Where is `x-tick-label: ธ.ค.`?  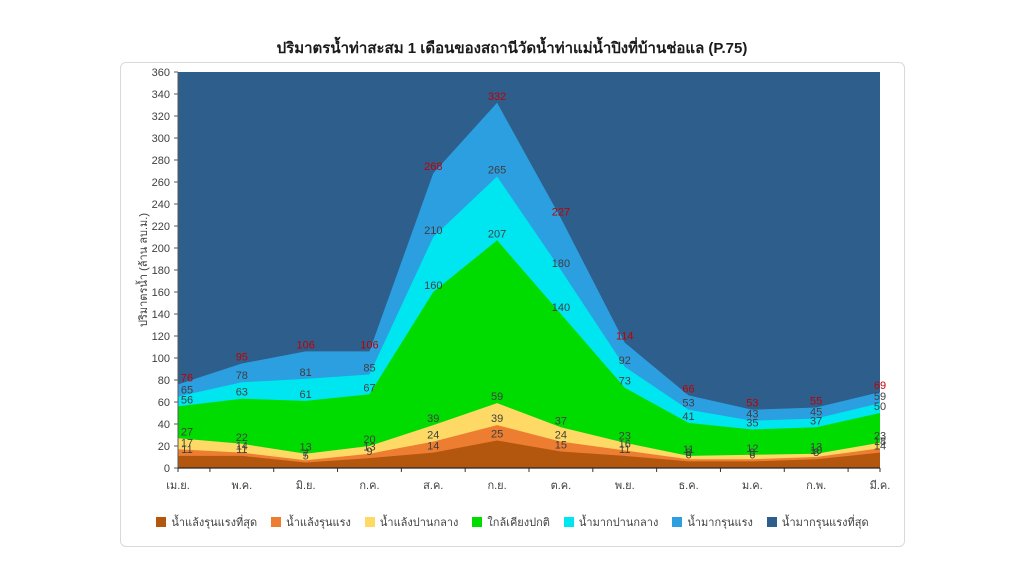
x-tick-label: ธ.ค. is located at coordinates (688, 486).